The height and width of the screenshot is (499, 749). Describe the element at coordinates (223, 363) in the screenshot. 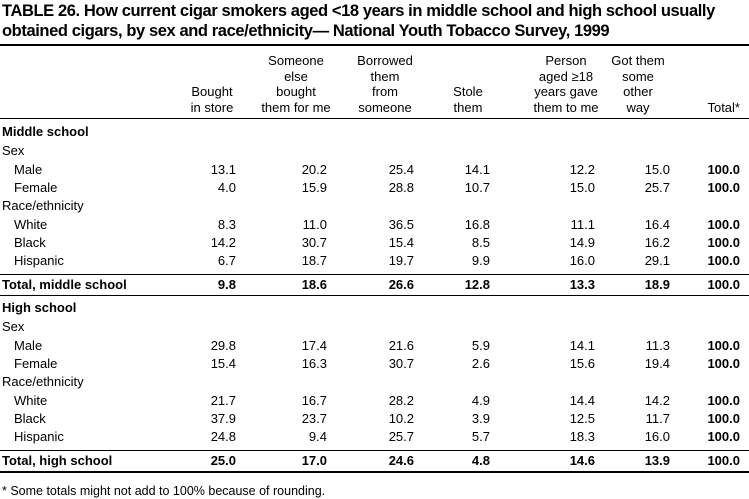

I see `cell-value: 15.4` at that location.